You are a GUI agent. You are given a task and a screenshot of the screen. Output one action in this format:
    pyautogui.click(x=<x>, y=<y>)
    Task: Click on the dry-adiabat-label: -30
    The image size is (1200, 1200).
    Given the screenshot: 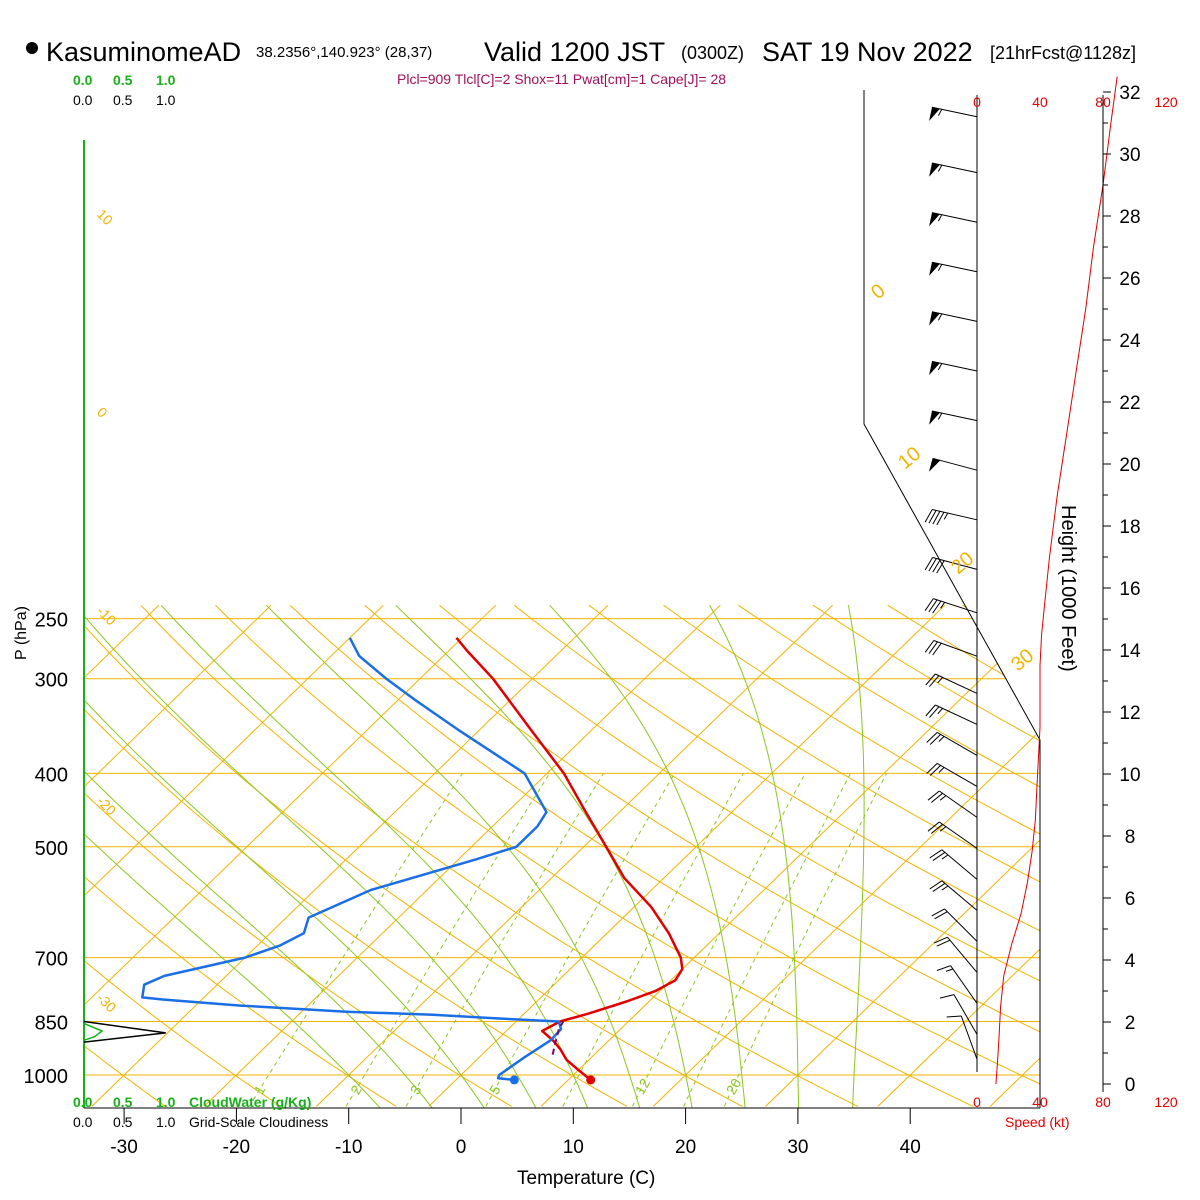 What is the action you would take?
    pyautogui.click(x=107, y=1003)
    